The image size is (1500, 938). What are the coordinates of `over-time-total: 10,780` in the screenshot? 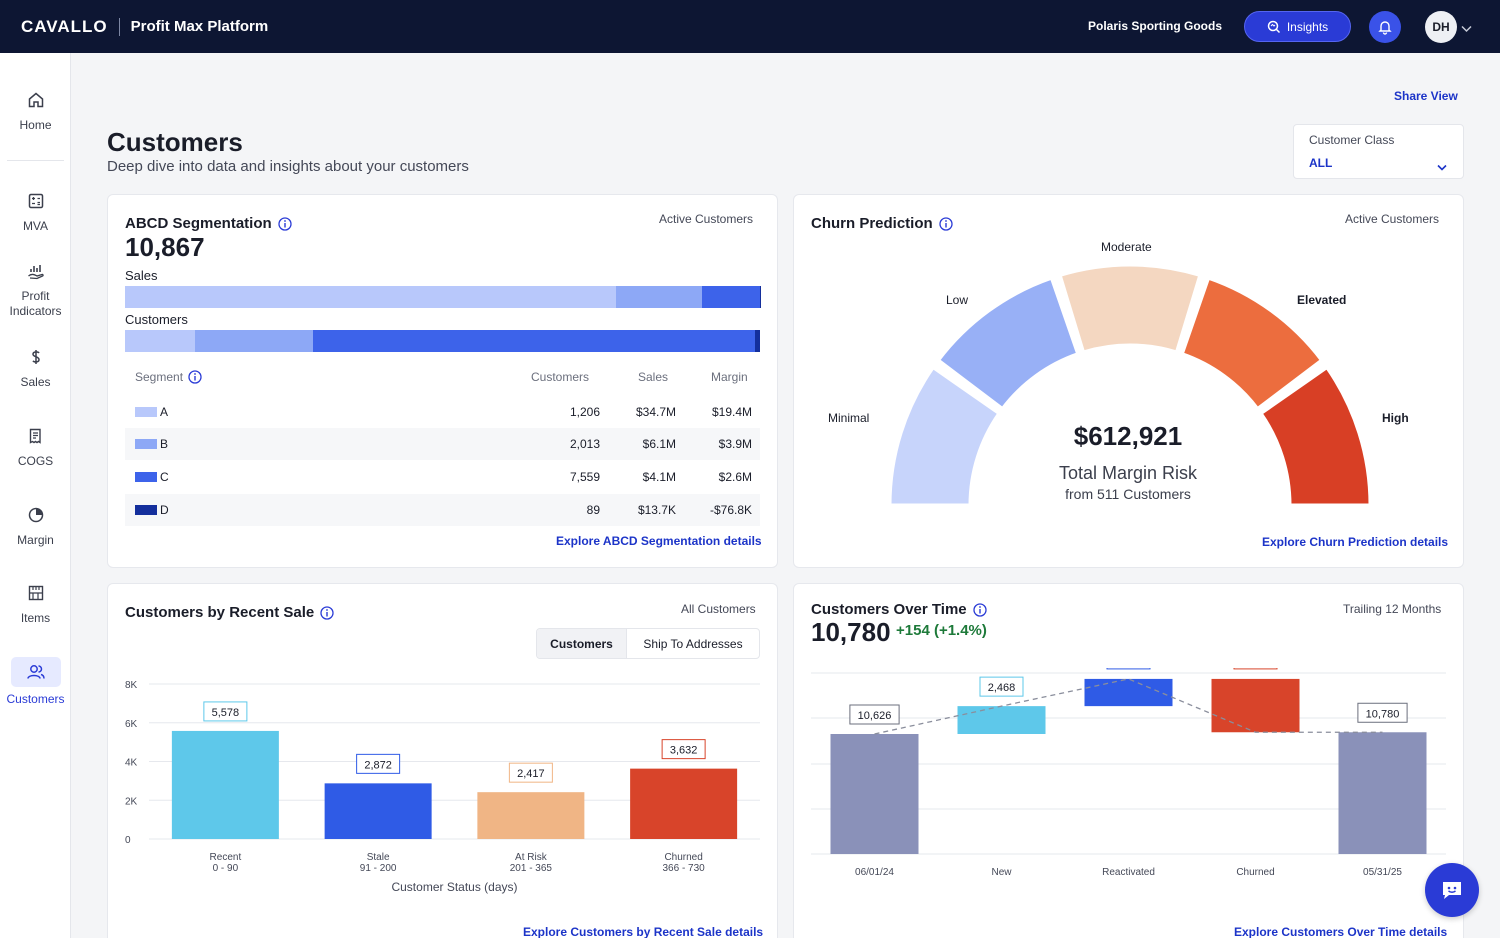 It's located at (851, 632).